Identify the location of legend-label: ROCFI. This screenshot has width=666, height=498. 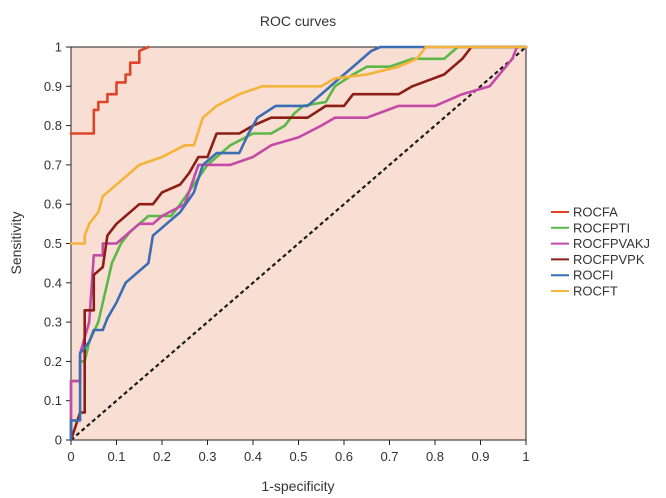
(593, 275).